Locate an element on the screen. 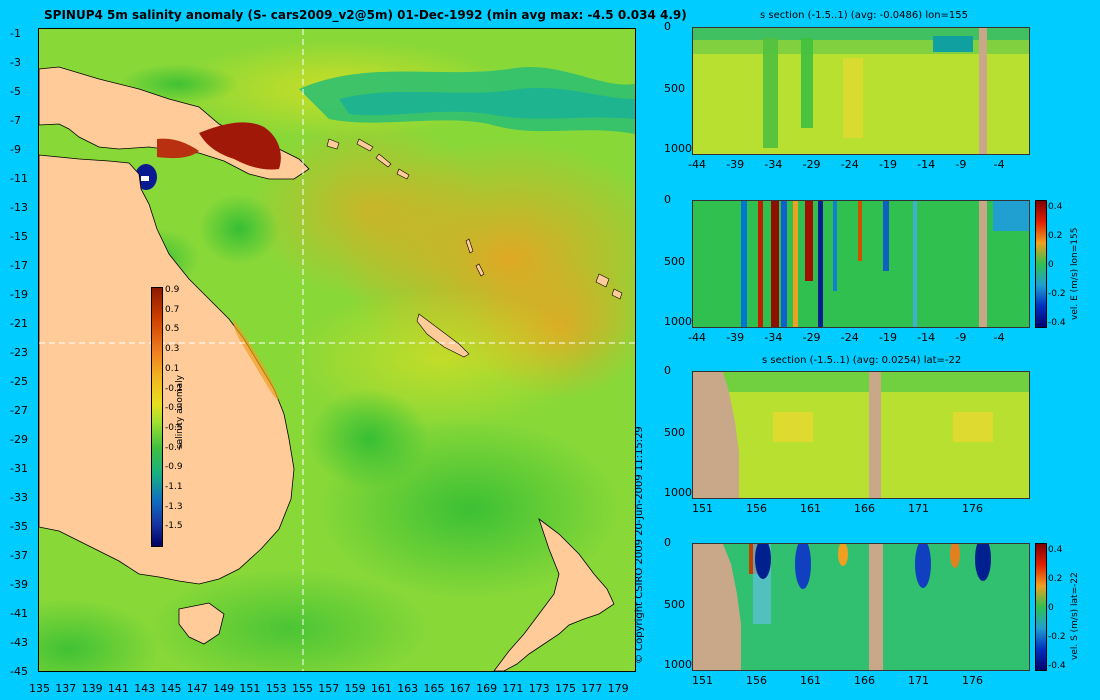 The height and width of the screenshot is (700, 1100). panel2-x-tick: -9 is located at coordinates (961, 337).